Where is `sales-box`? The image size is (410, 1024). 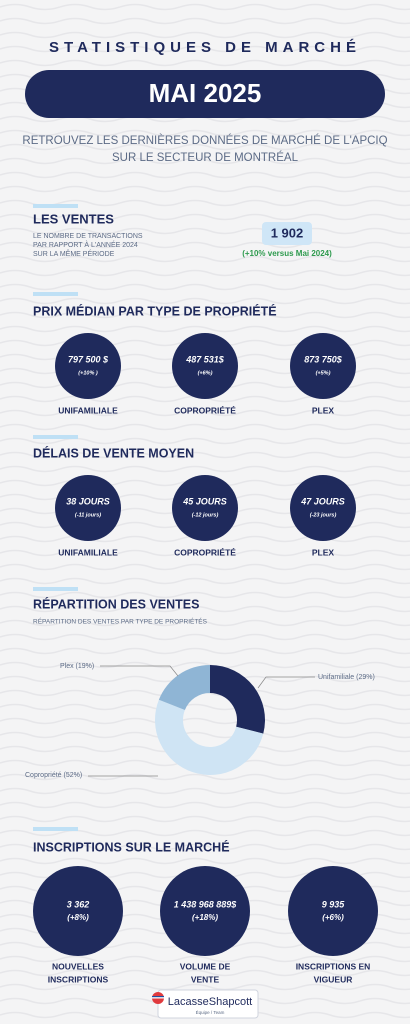
sales-box is located at coordinates (287, 233).